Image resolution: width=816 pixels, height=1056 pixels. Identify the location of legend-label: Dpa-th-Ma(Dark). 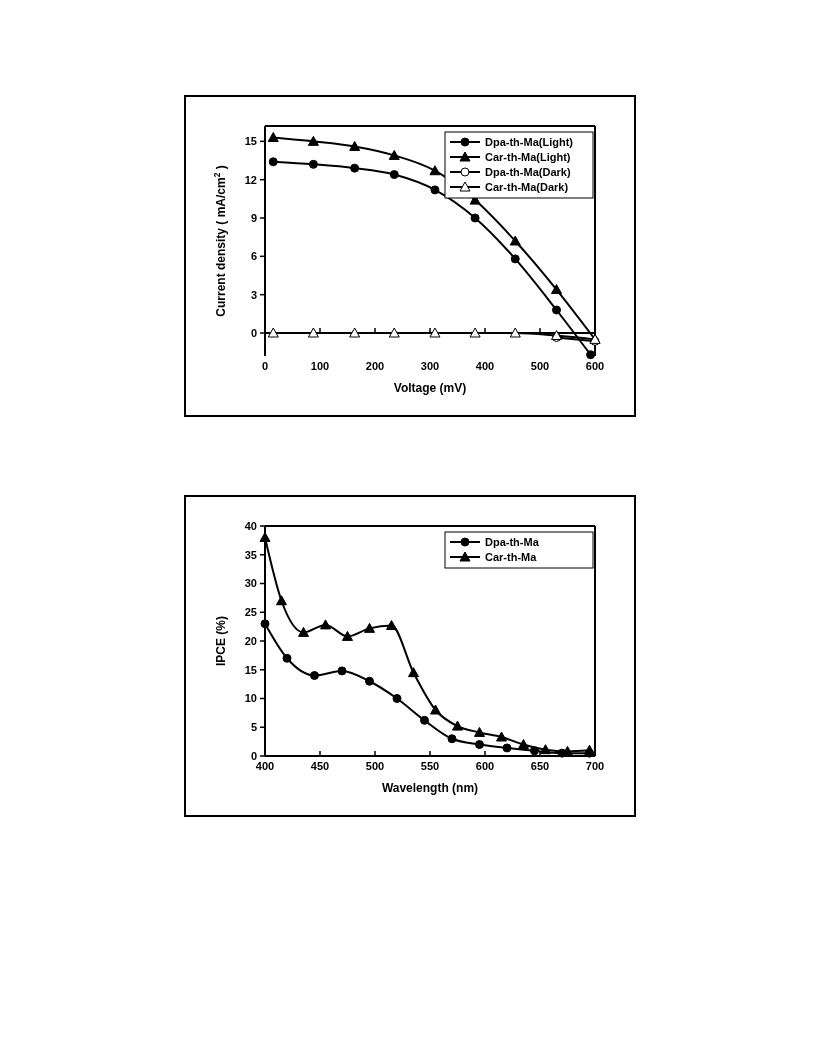
(528, 171).